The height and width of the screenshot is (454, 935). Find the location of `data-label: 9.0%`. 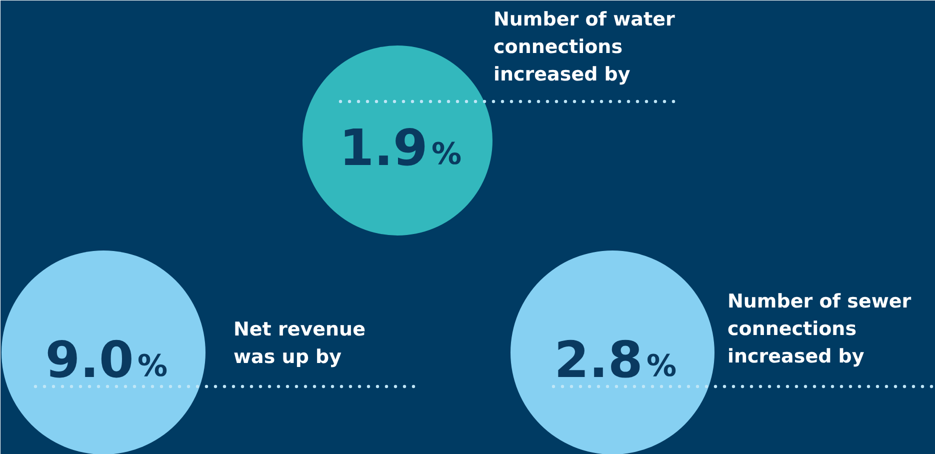

data-label: 9.0% is located at coordinates (106, 360).